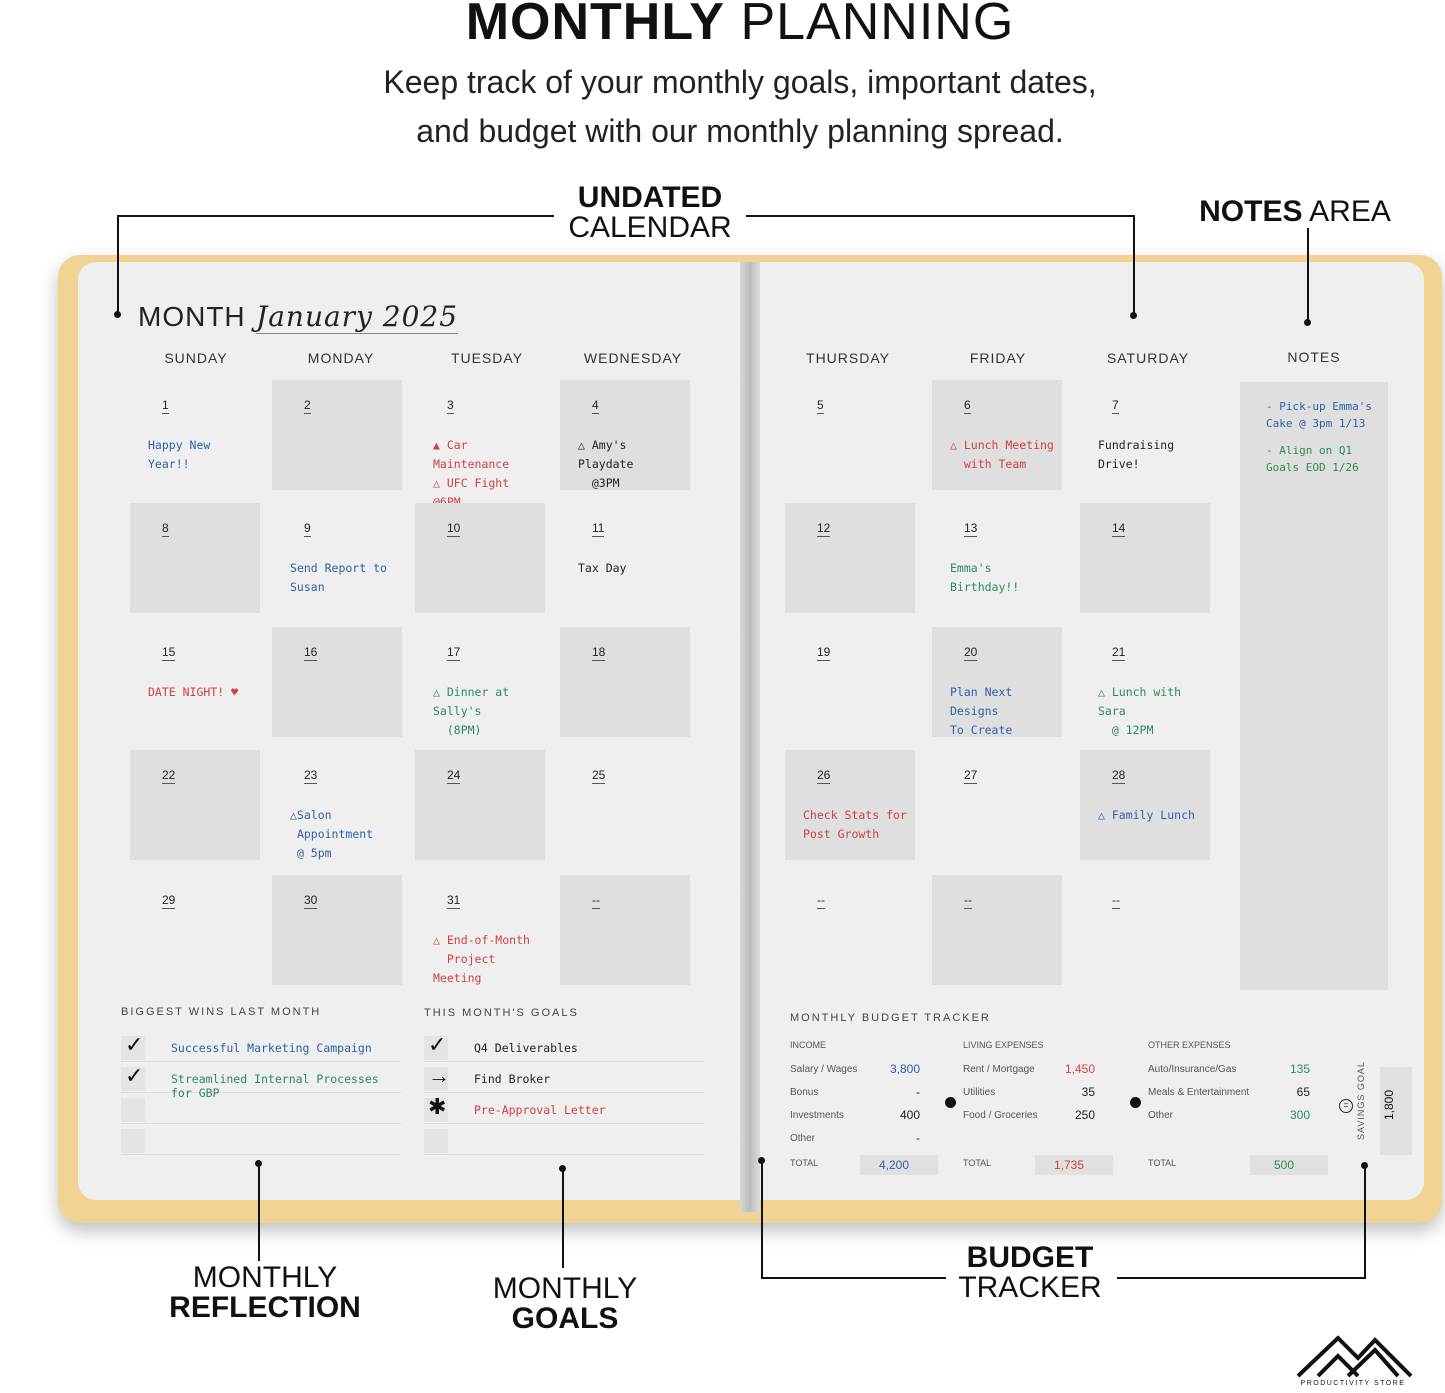  Describe the element at coordinates (480, 805) in the screenshot. I see `calendar-day-cell: 24` at that location.